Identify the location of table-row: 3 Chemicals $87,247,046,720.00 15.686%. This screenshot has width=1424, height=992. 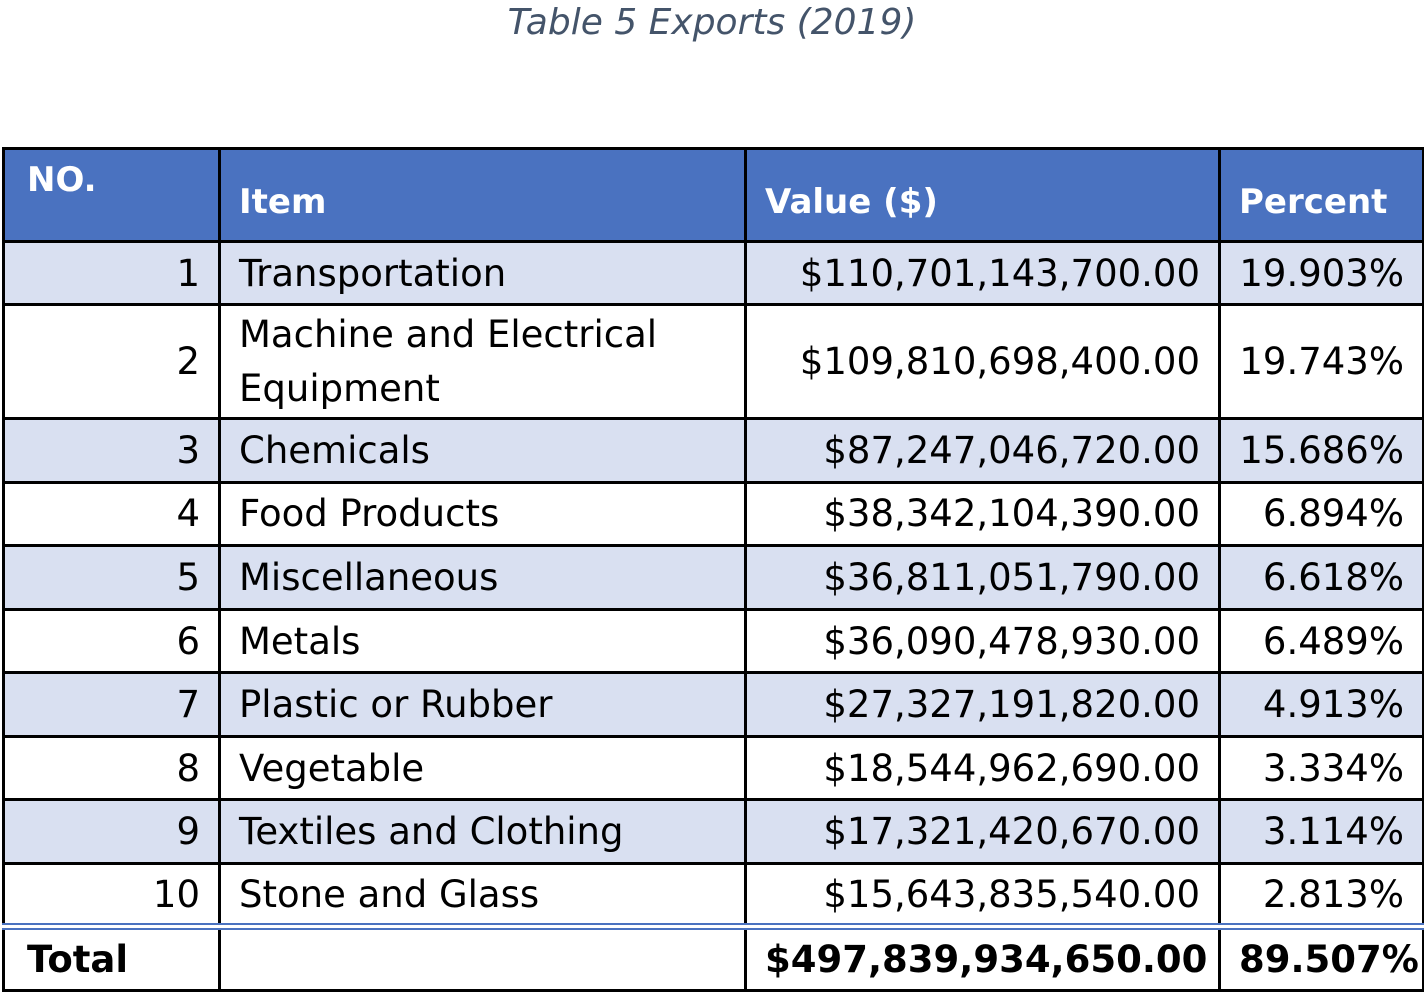
(713, 450).